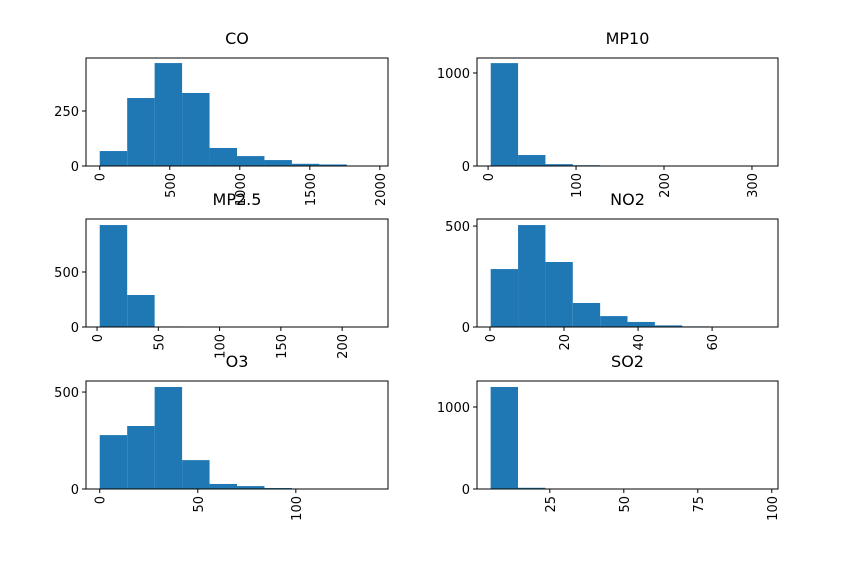  Describe the element at coordinates (282, 346) in the screenshot. I see `x-tick-label: 150` at that location.